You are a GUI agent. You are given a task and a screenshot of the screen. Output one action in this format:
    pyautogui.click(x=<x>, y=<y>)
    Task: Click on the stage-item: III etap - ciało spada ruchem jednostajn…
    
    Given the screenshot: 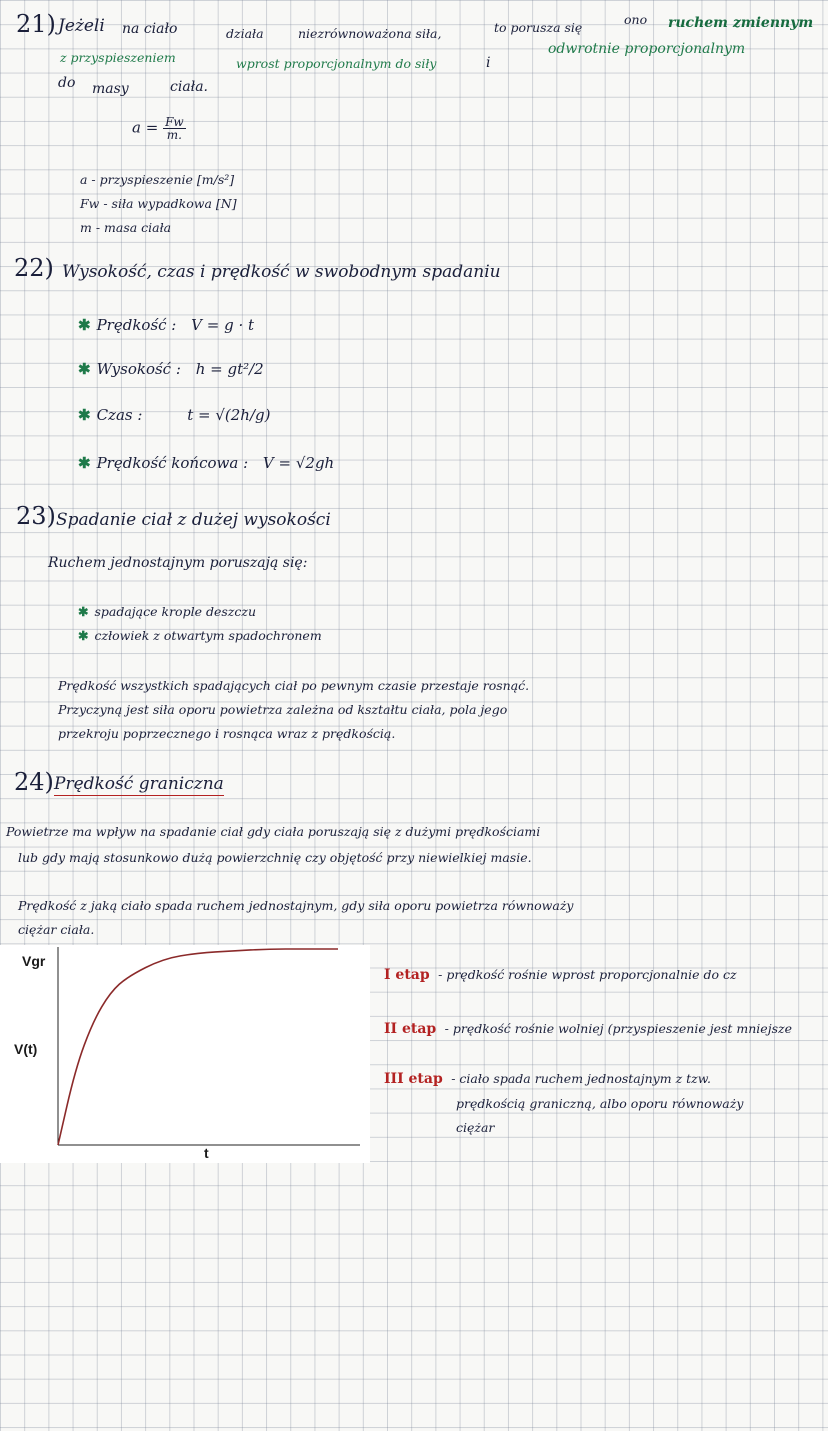 What is the action you would take?
    pyautogui.click(x=547, y=1079)
    